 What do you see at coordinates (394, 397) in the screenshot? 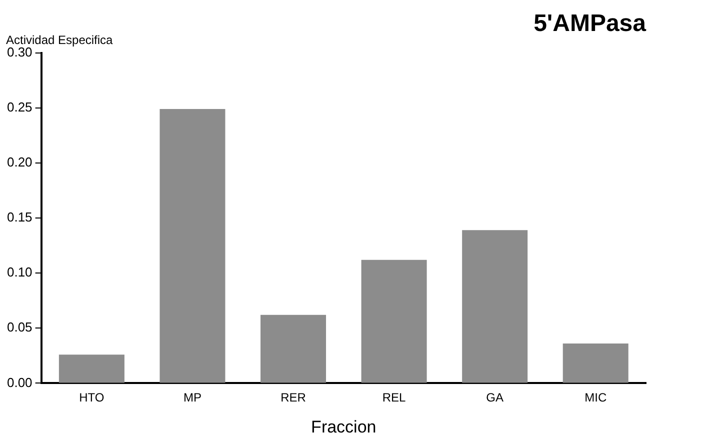
I see `x-tick-label: REL` at bounding box center [394, 397].